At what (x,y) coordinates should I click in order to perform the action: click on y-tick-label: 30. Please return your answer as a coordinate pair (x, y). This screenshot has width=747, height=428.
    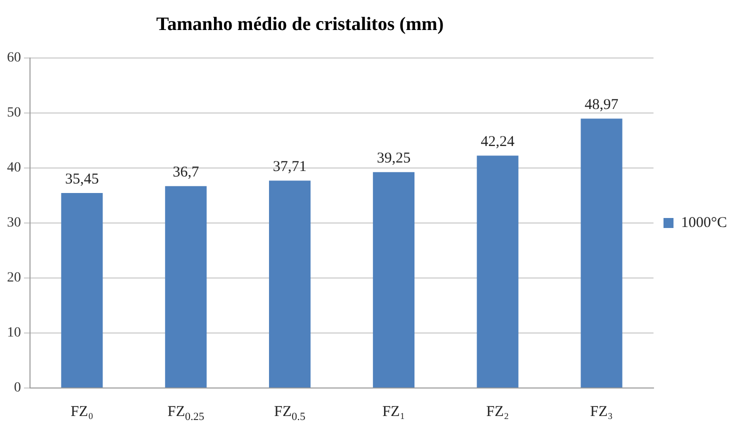
    Looking at the image, I should click on (14, 223).